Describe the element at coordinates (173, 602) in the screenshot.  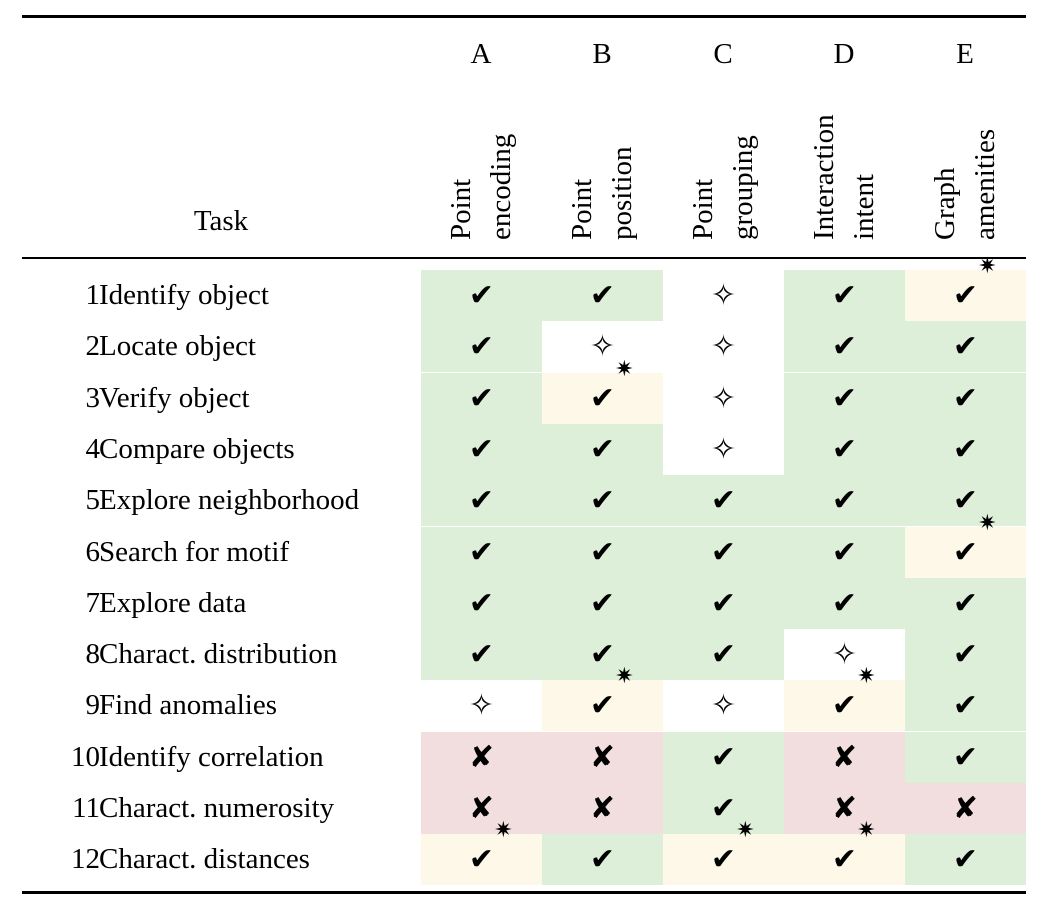
I see `task-name: Explore data` at that location.